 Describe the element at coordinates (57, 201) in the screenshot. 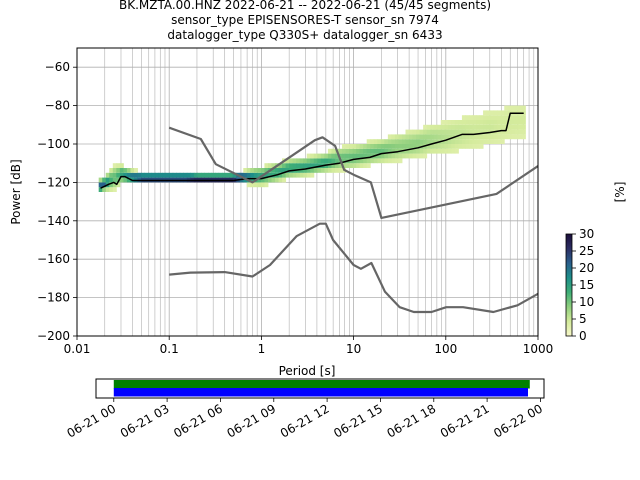

I see `y-ticks: −200 −180 −160 −140 −120 −100 −80 −60` at that location.